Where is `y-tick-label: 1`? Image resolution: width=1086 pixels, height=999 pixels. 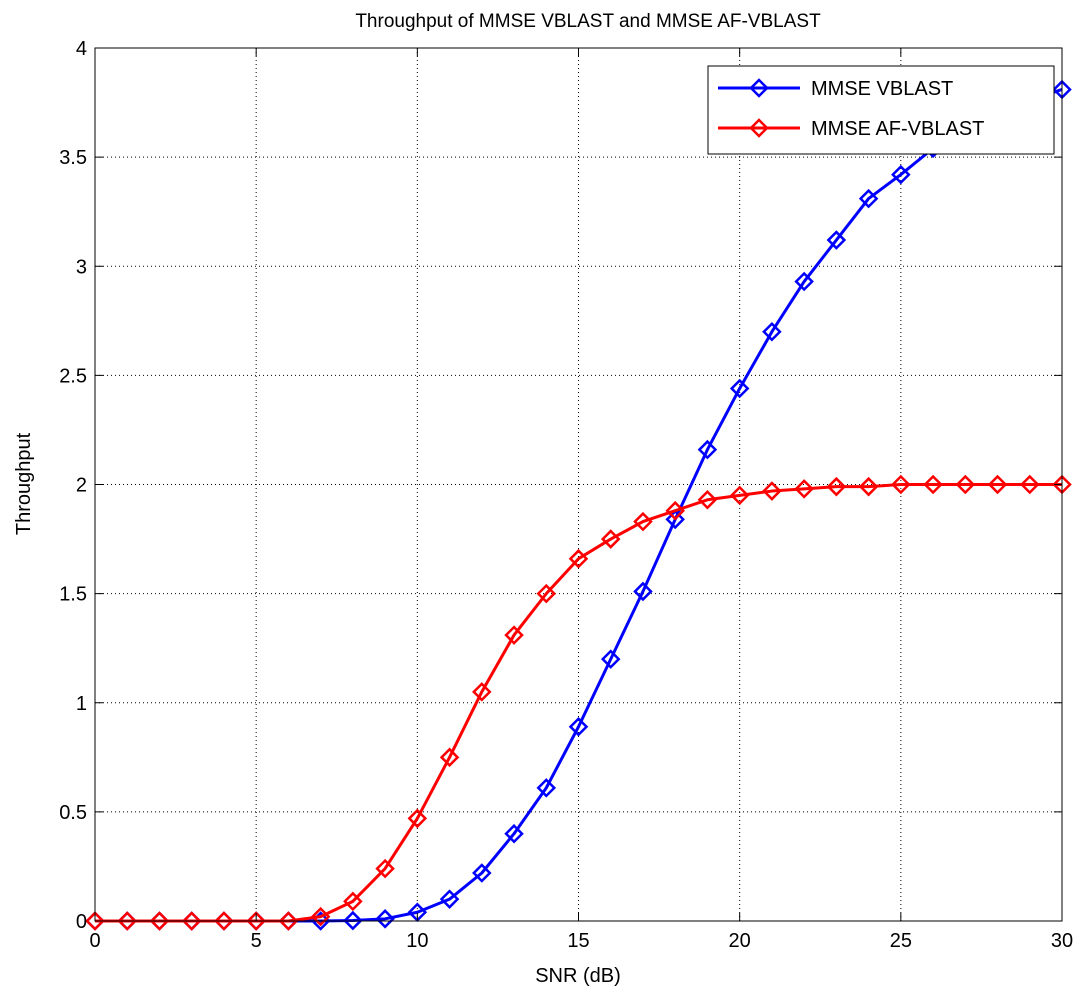
y-tick-label: 1 is located at coordinates (81, 704).